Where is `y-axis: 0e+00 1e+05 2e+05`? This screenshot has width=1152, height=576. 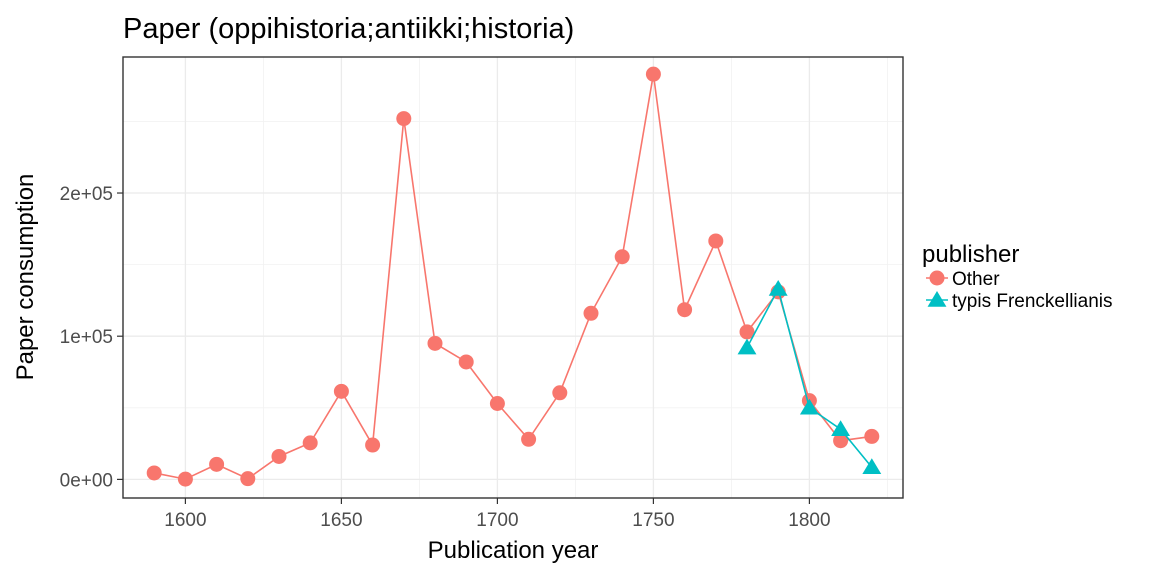
y-axis: 0e+00 1e+05 2e+05 is located at coordinates (91, 337).